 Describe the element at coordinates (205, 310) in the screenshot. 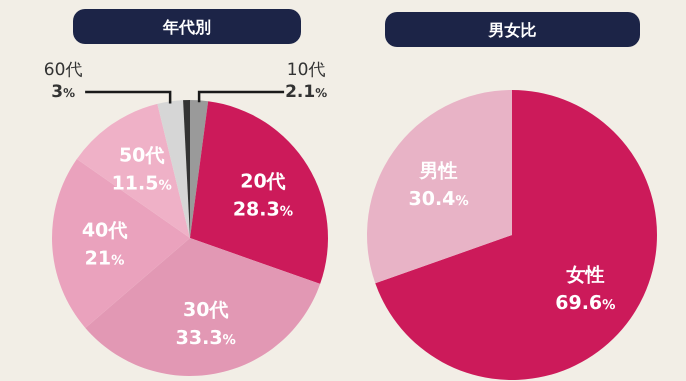

I see `slice-label: 30代` at that location.